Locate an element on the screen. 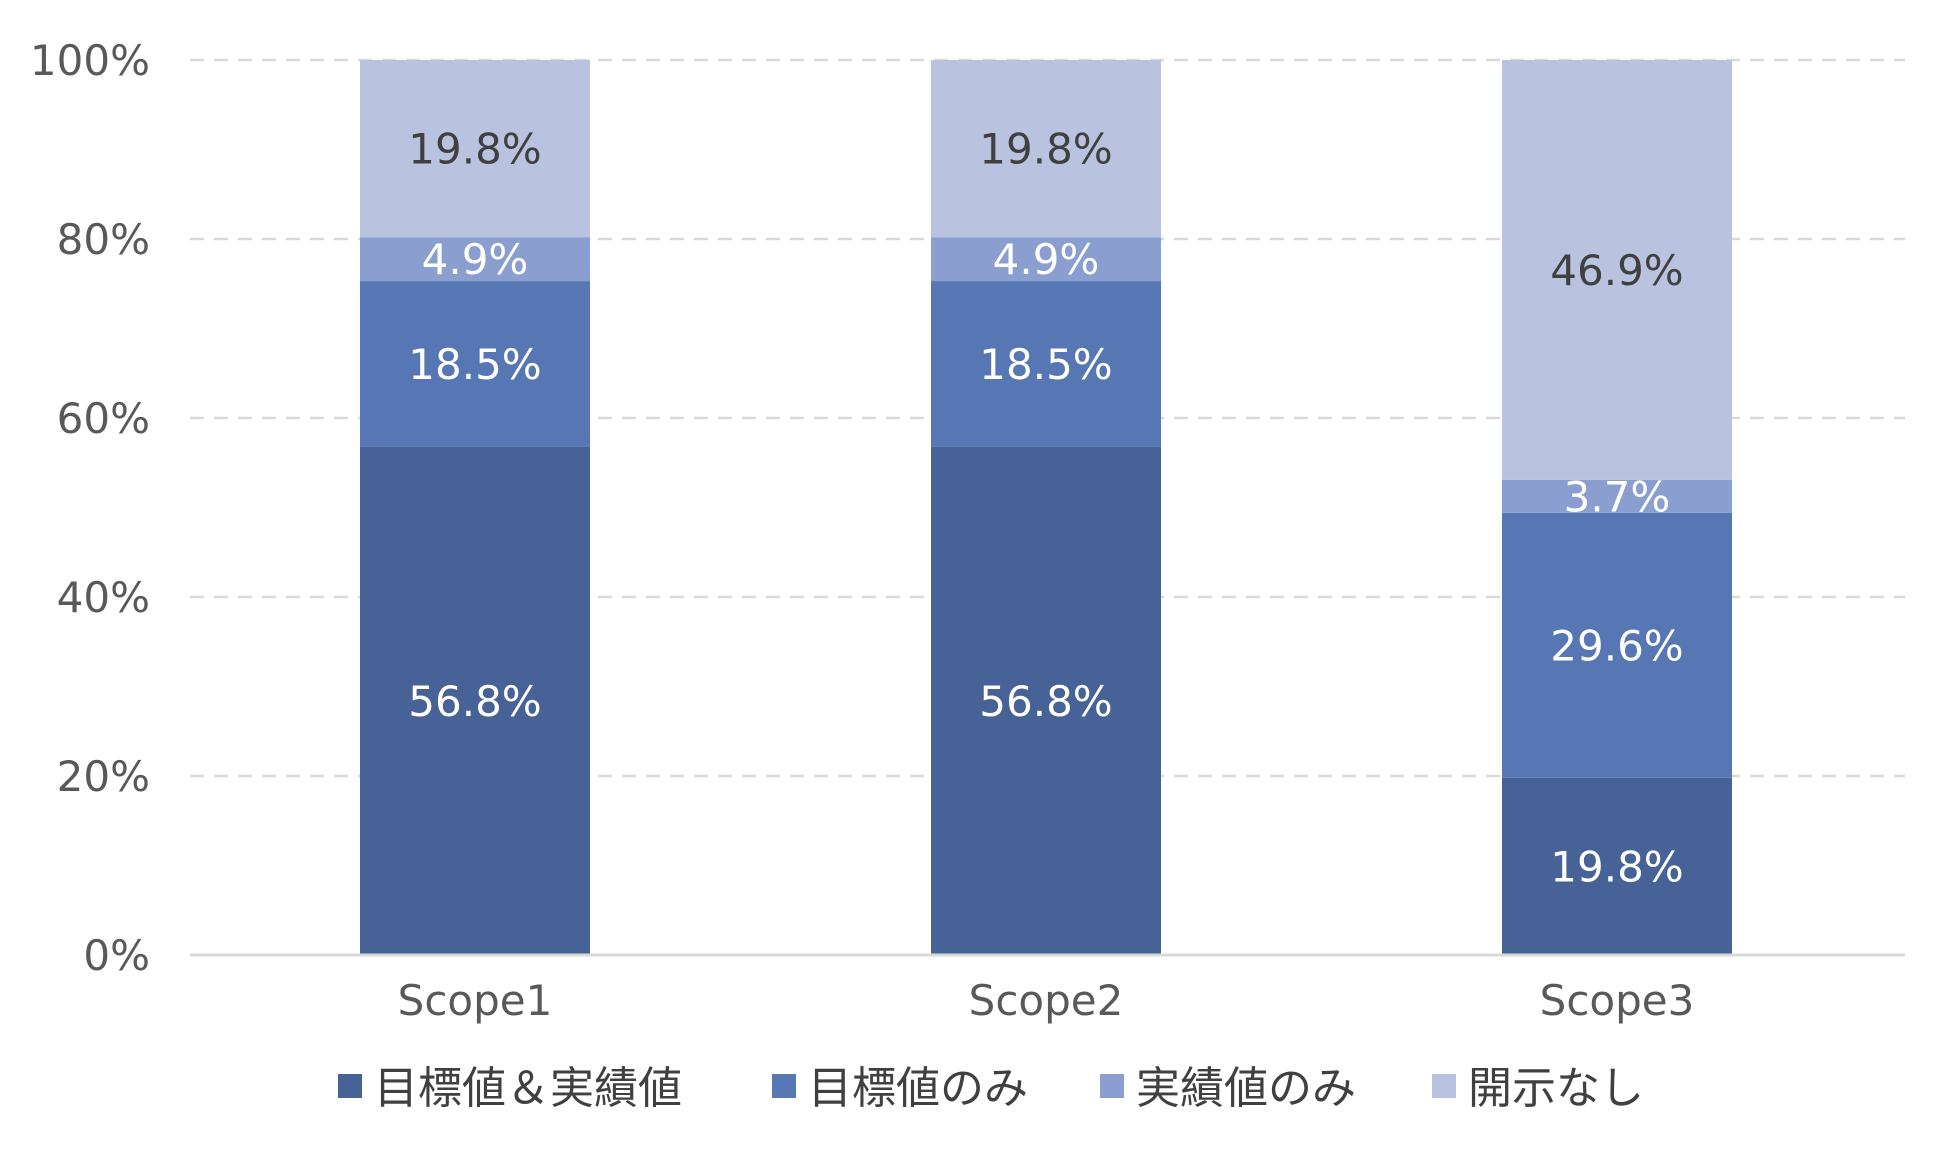 Image resolution: width=1950 pixels, height=1174 pixels. y-tick-label: 60% is located at coordinates (103, 418).